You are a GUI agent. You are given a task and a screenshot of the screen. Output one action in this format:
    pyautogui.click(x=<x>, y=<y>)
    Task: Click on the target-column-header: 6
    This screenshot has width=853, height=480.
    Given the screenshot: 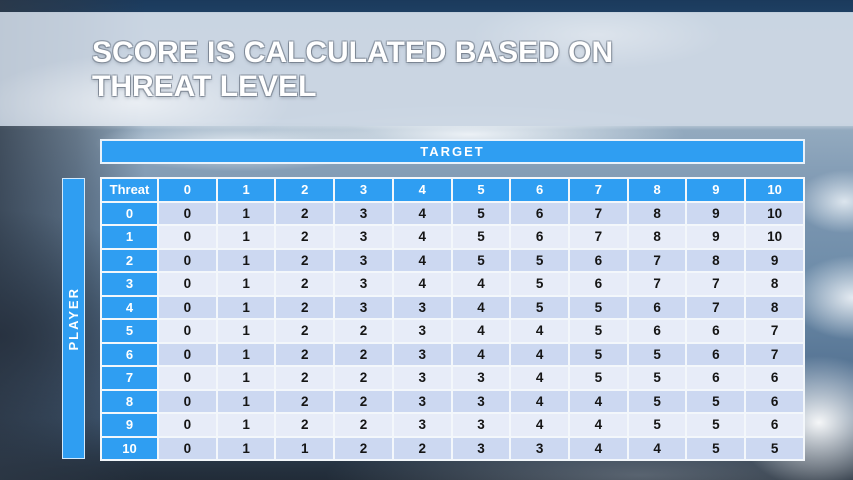 What is the action you would take?
    pyautogui.click(x=540, y=190)
    